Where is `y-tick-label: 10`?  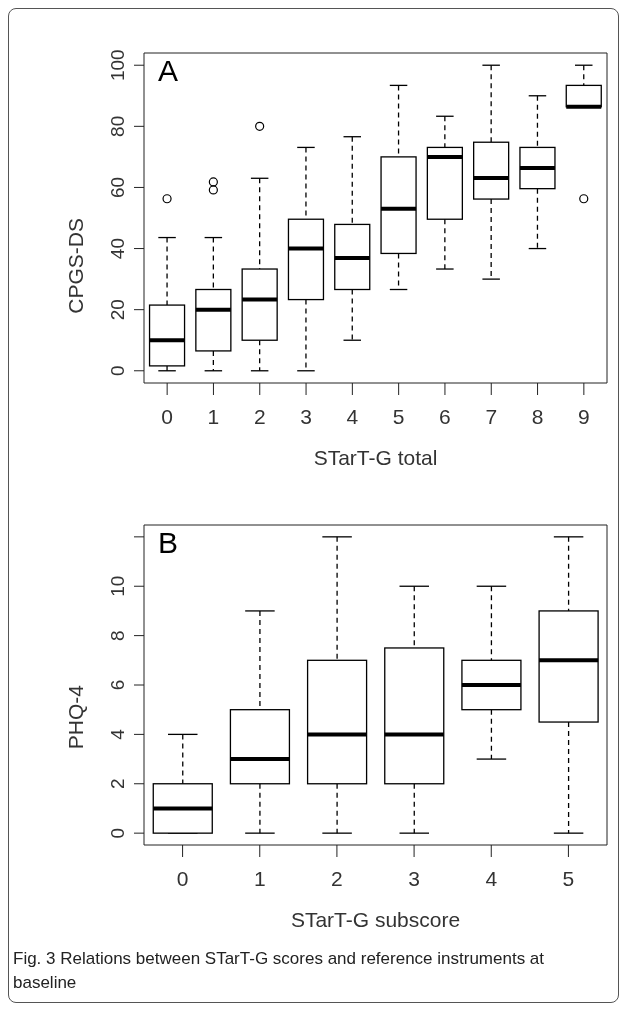
y-tick-label: 10 is located at coordinates (117, 586).